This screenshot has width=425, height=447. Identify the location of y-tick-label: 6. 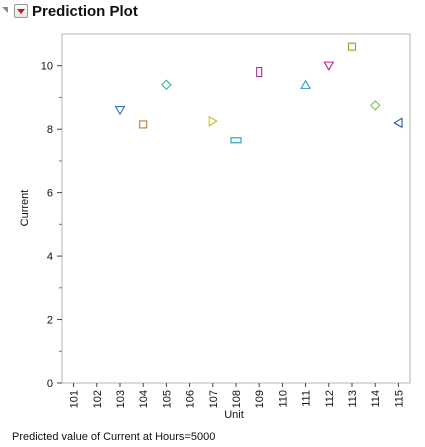
(50, 194).